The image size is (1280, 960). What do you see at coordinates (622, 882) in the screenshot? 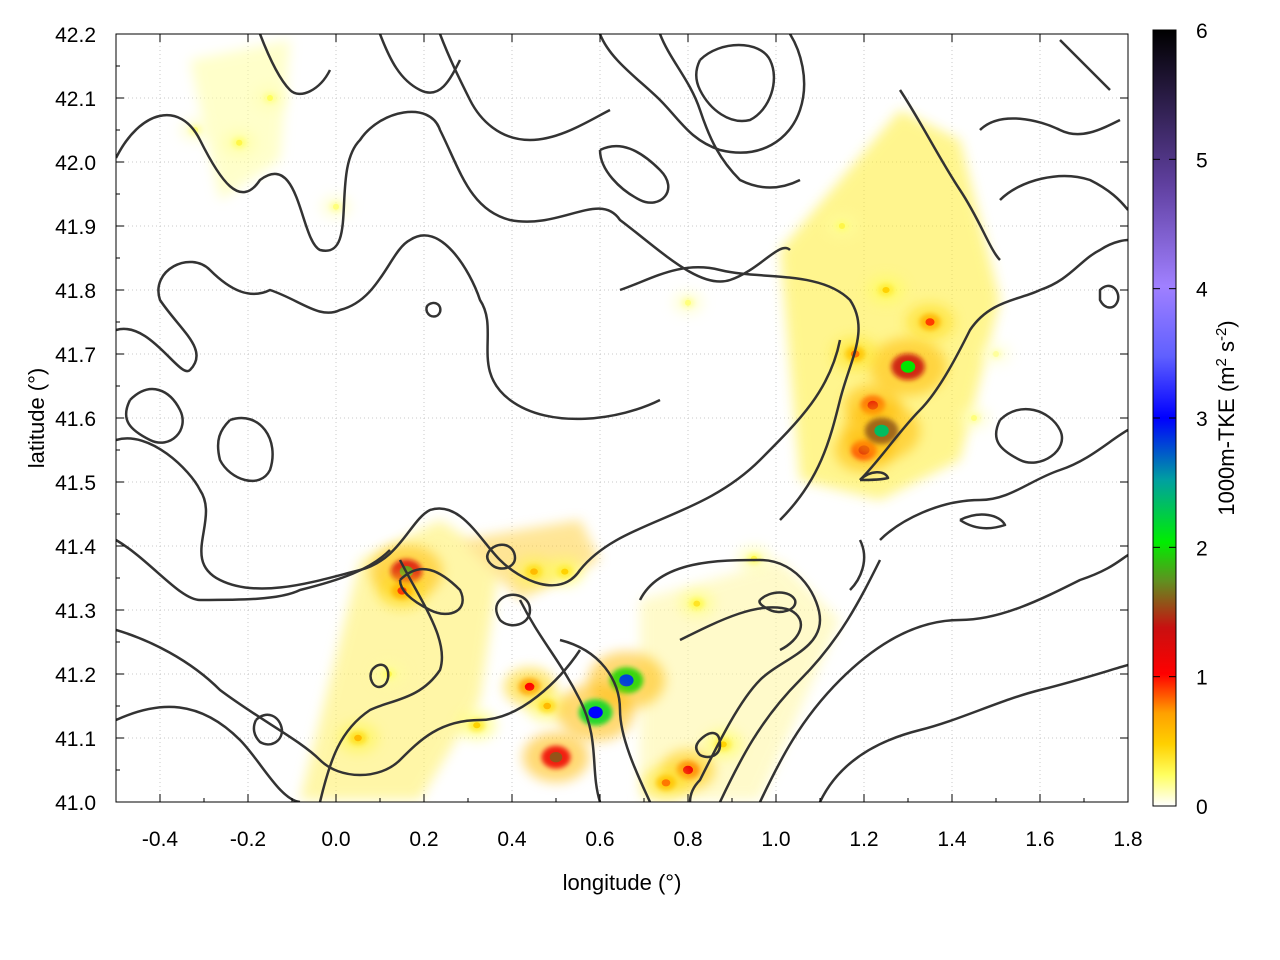
I see `x-axis-title: longitude (°)` at bounding box center [622, 882].